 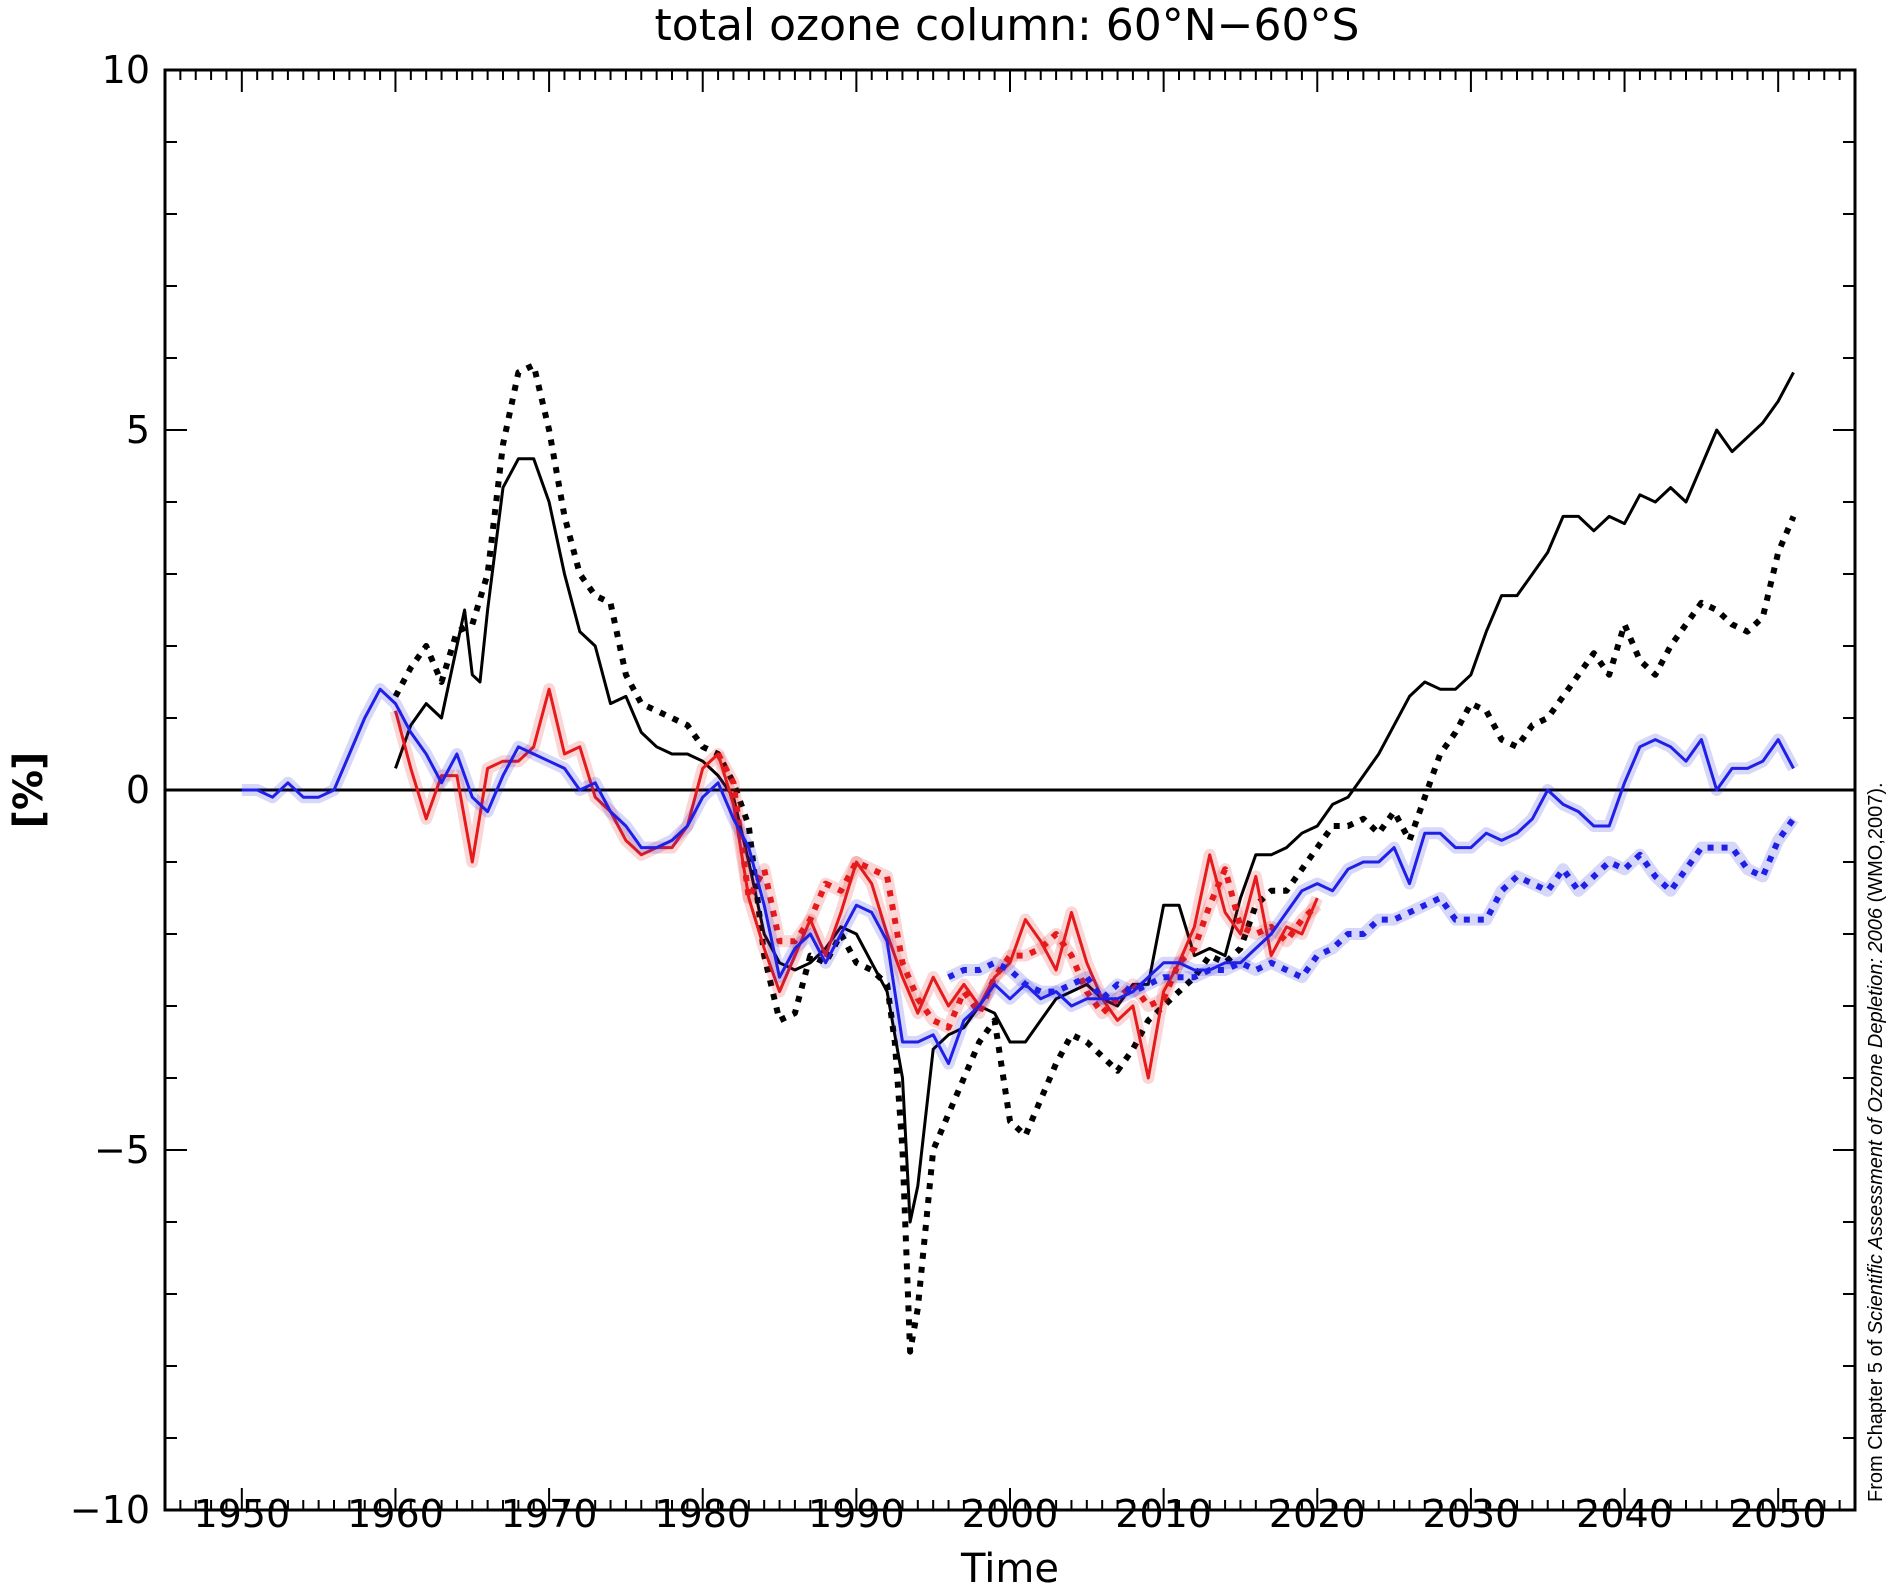 I want to click on x-tick-label: 1970, so click(x=549, y=1514).